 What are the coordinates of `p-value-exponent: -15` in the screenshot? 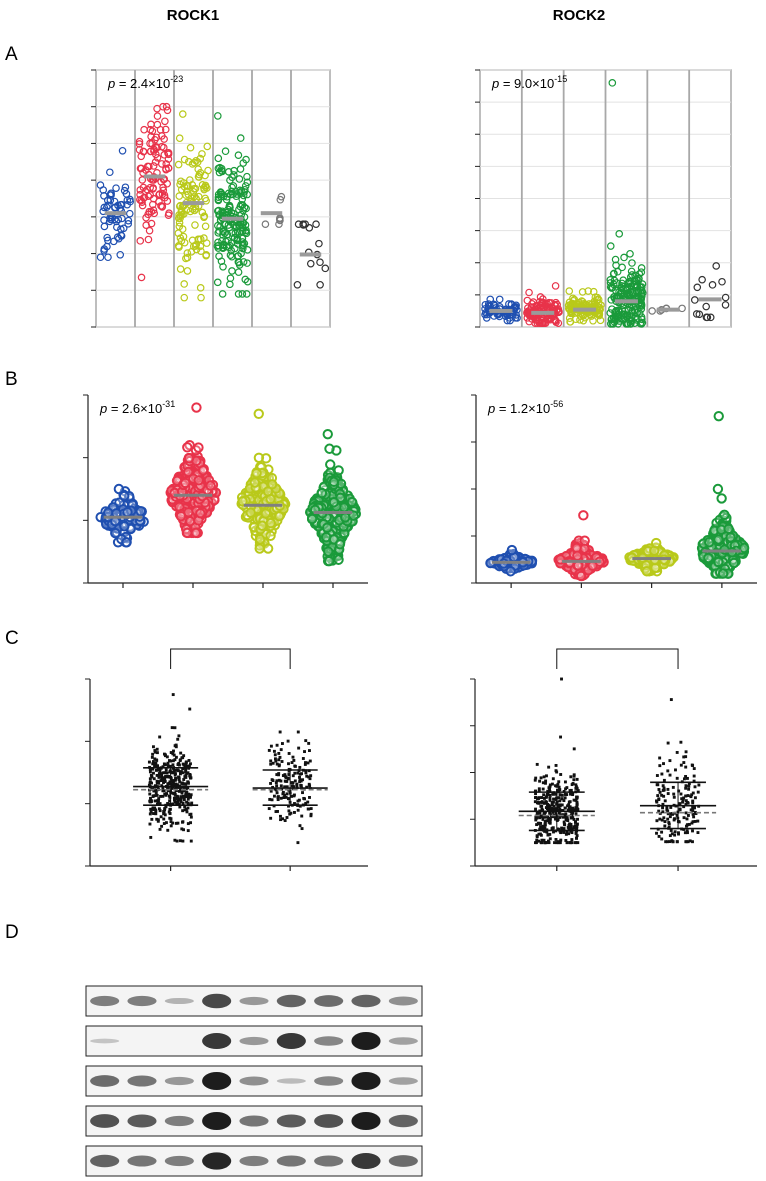 It's located at (560, 79).